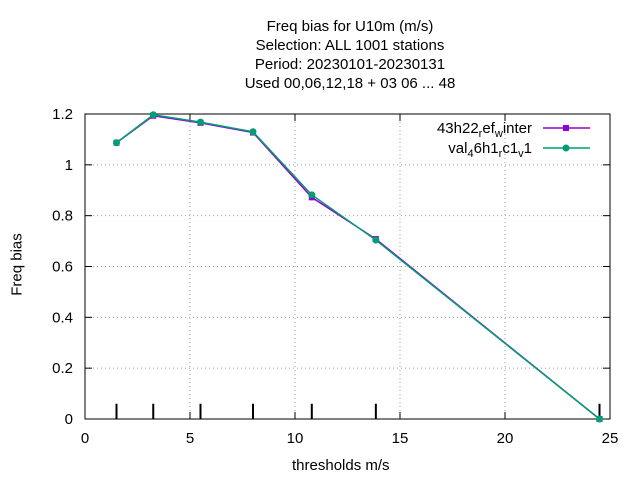 The width and height of the screenshot is (640, 480). What do you see at coordinates (350, 64) in the screenshot?
I see `title-line-3: Period: 20230101-20230131` at bounding box center [350, 64].